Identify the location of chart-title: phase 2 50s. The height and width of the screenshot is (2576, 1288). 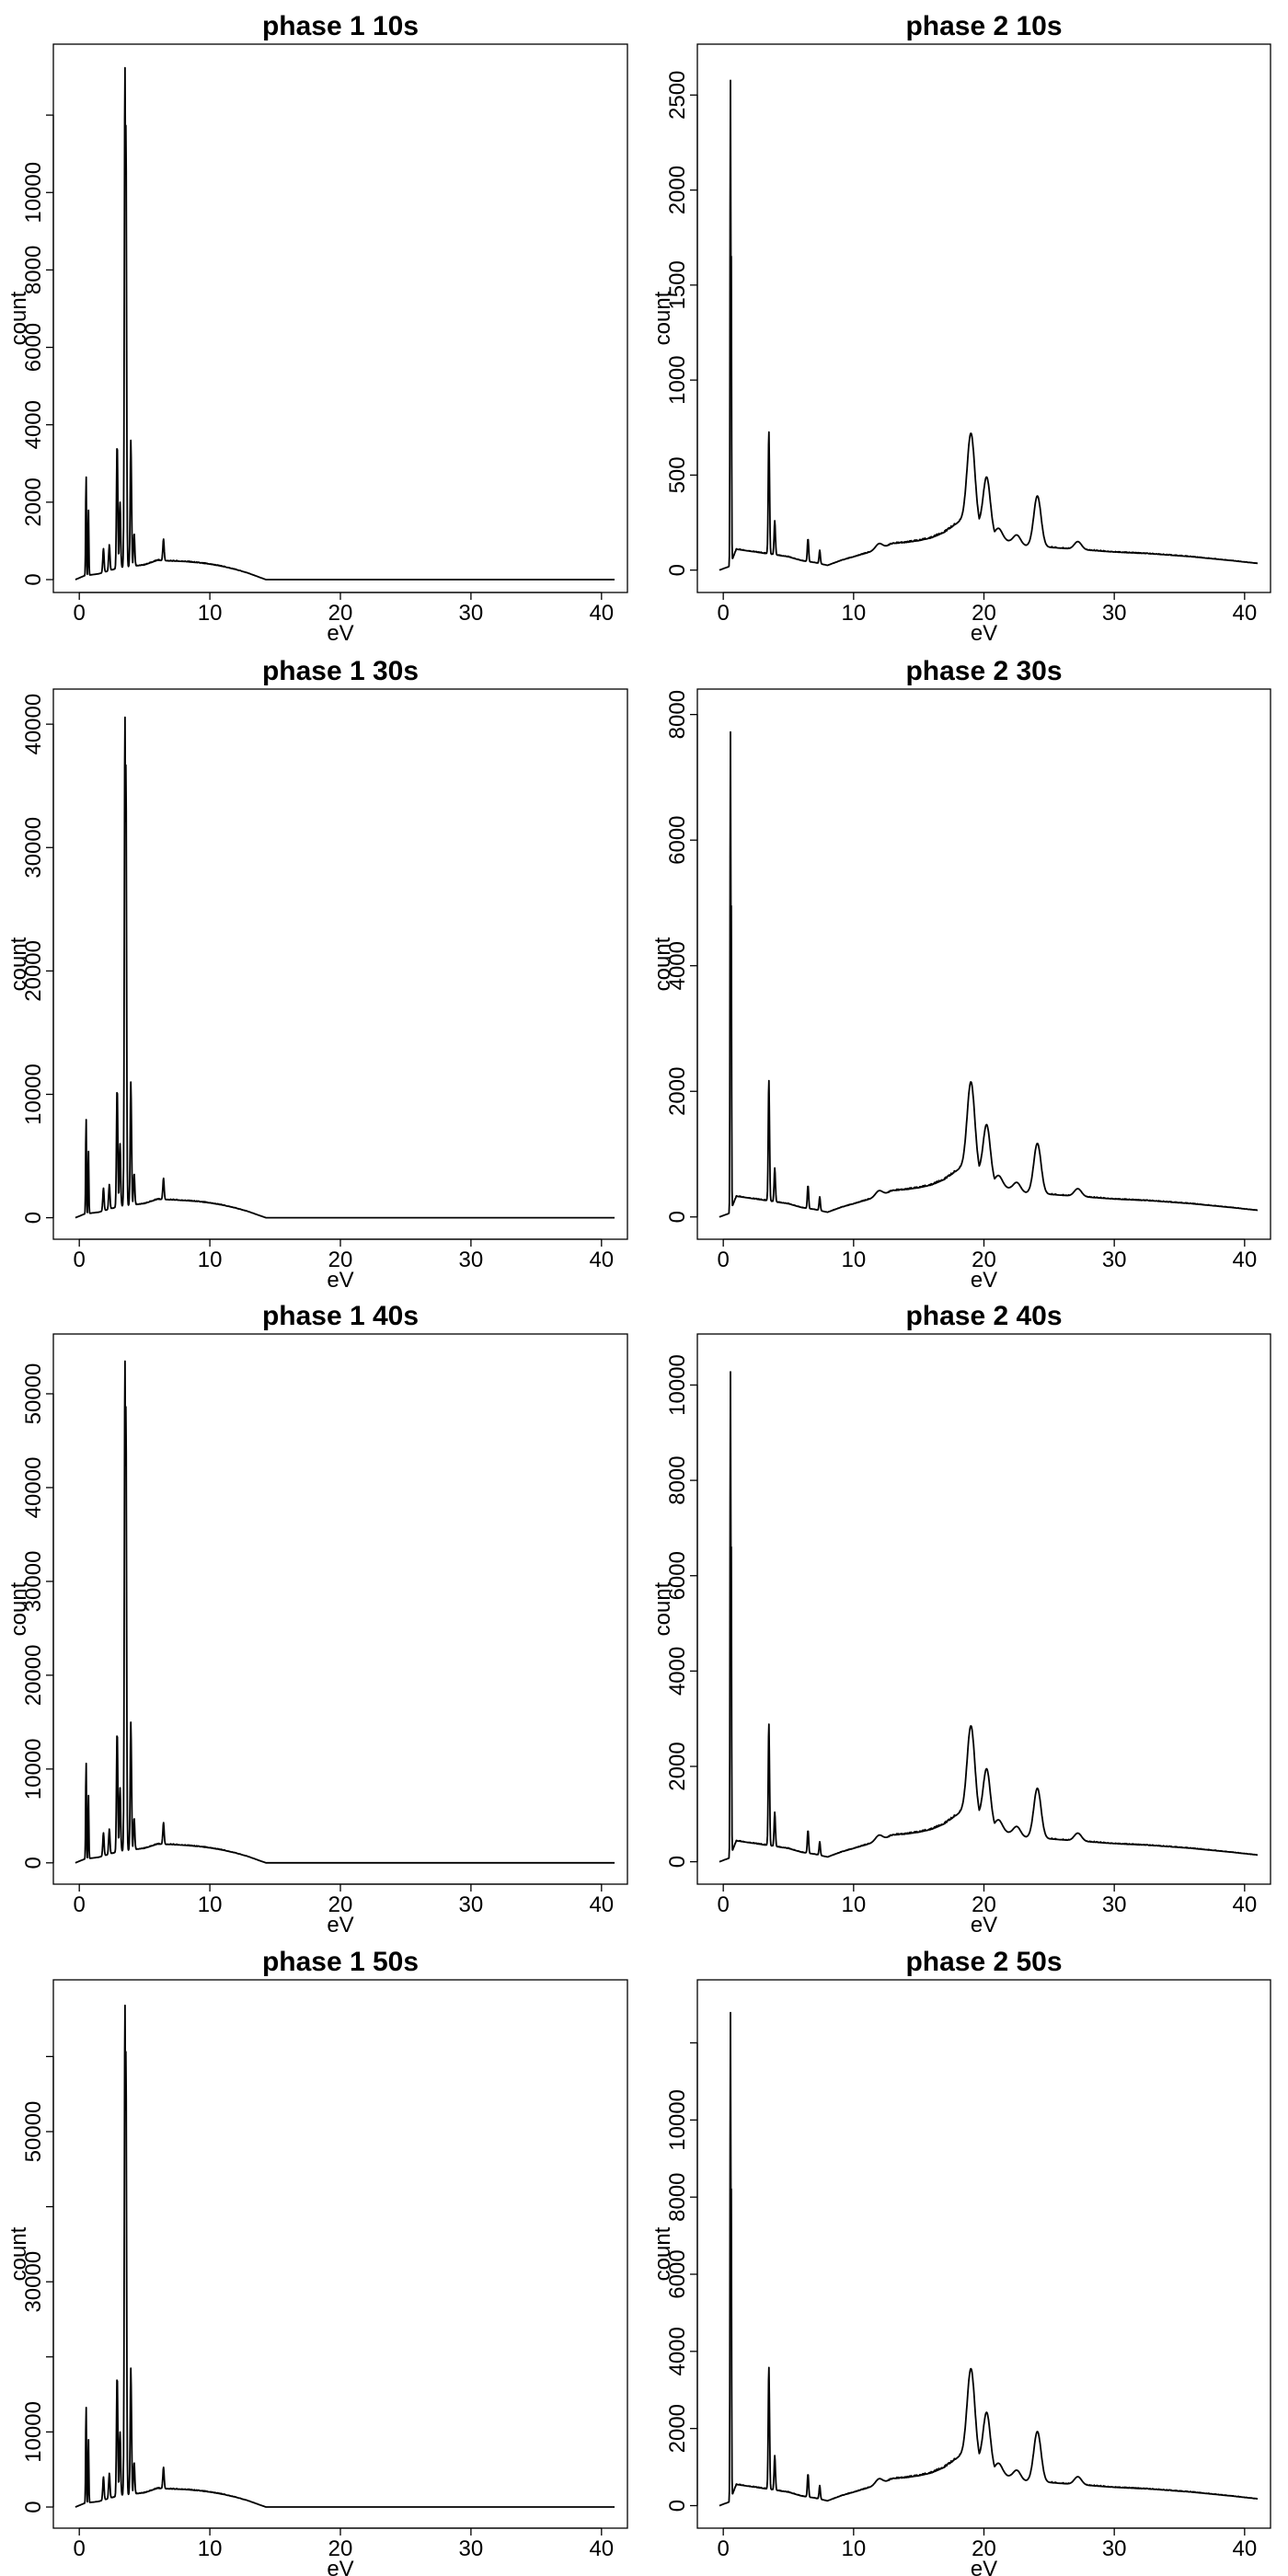
(983, 1962).